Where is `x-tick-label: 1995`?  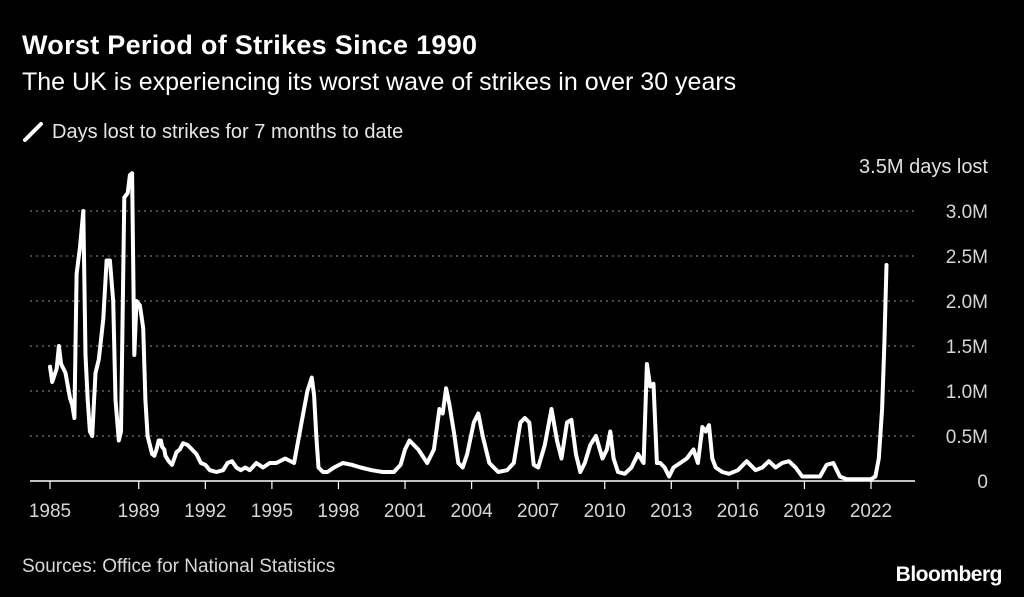 x-tick-label: 1995 is located at coordinates (272, 511).